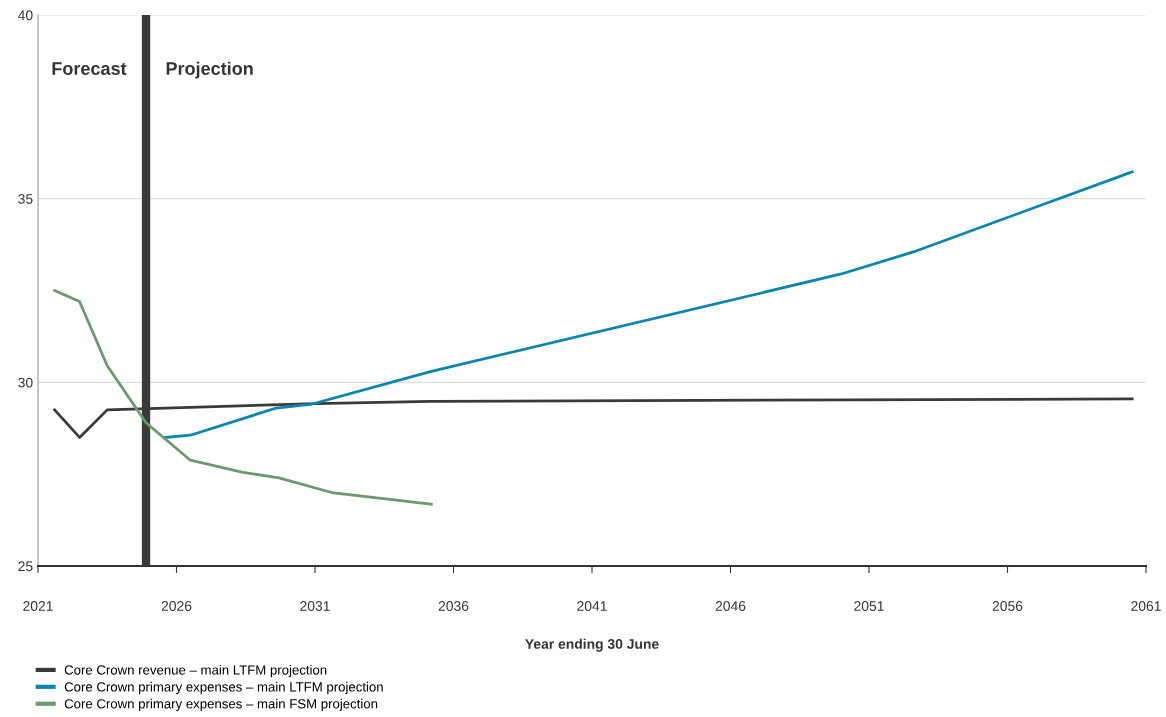 The width and height of the screenshot is (1166, 717). What do you see at coordinates (25, 199) in the screenshot?
I see `y-tick-label: 35` at bounding box center [25, 199].